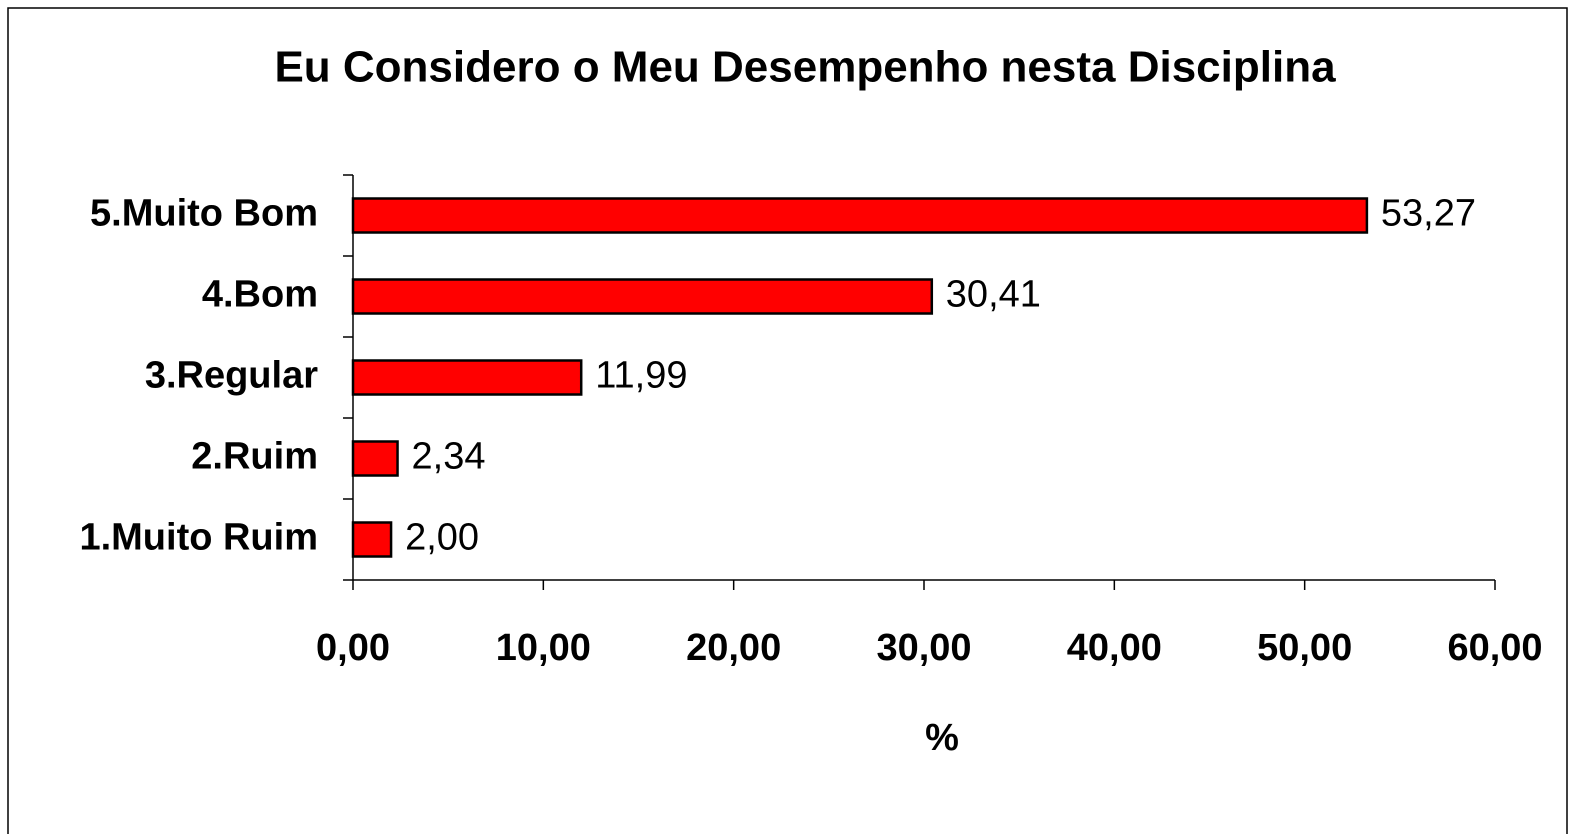  I want to click on y-tick-label: 1.Muito Ruim, so click(198, 538).